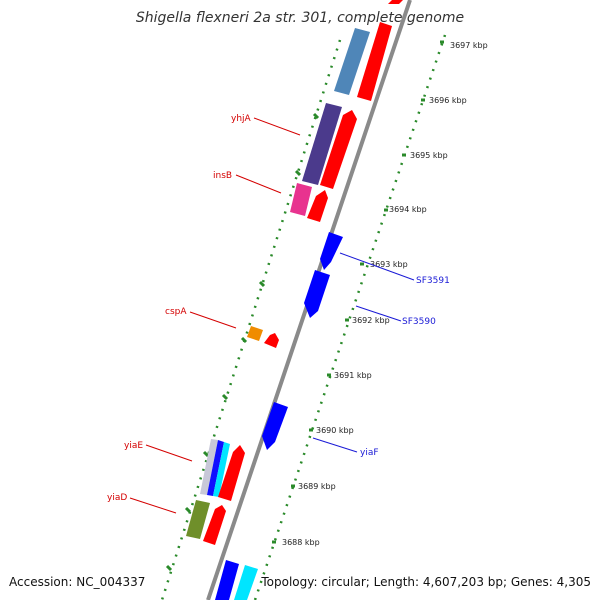 The image size is (600, 600). What do you see at coordinates (301, 199) in the screenshot?
I see `cds-insB` at bounding box center [301, 199].